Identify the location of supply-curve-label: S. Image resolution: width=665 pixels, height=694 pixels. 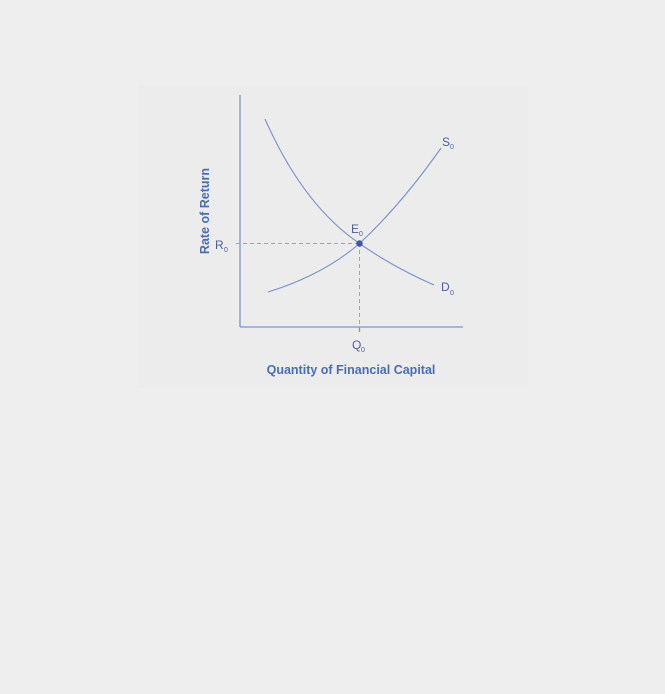
(446, 142).